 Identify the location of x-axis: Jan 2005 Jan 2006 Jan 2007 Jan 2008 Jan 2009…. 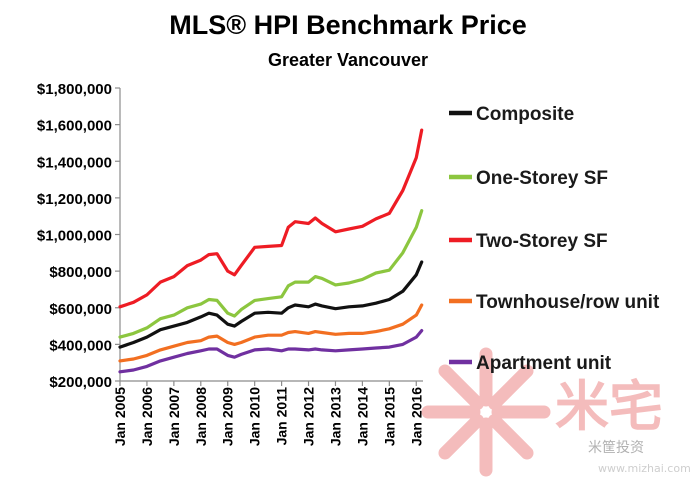
(268, 413).